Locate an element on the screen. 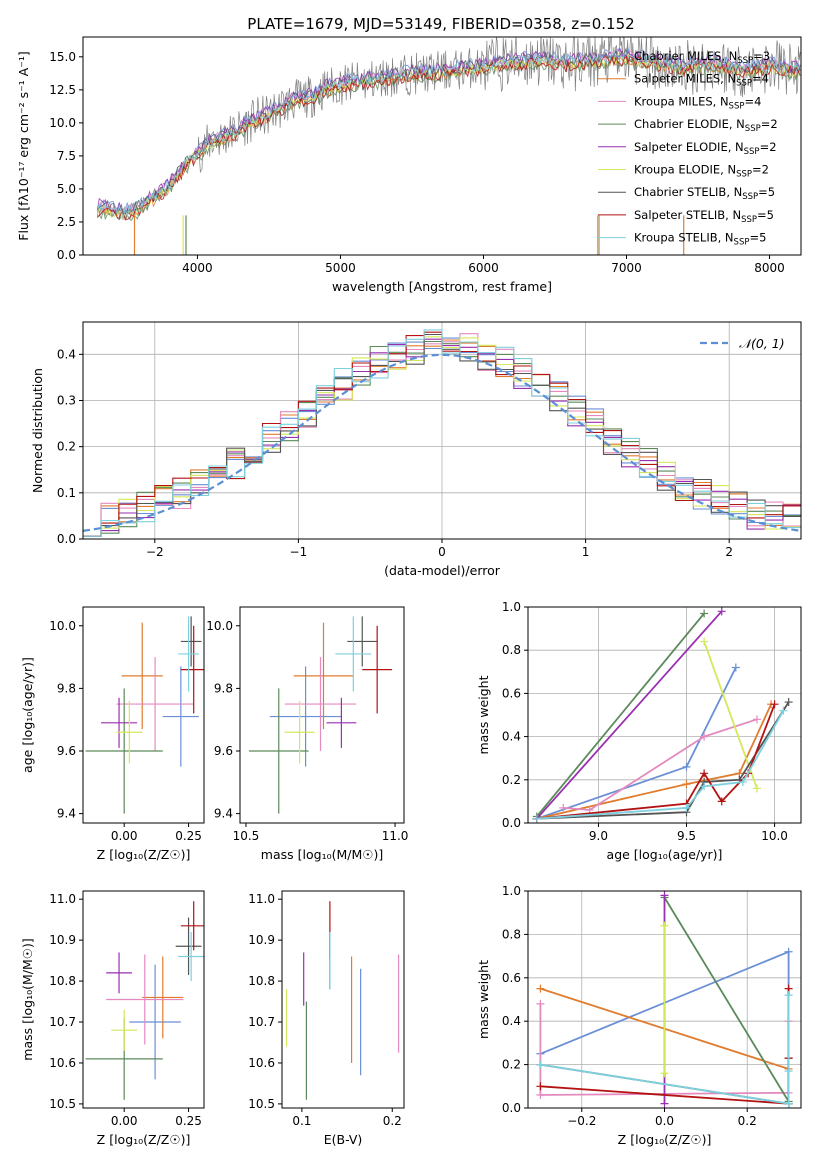 This screenshot has height=1170, width=819. x-tick-label: 5000 is located at coordinates (340, 268).